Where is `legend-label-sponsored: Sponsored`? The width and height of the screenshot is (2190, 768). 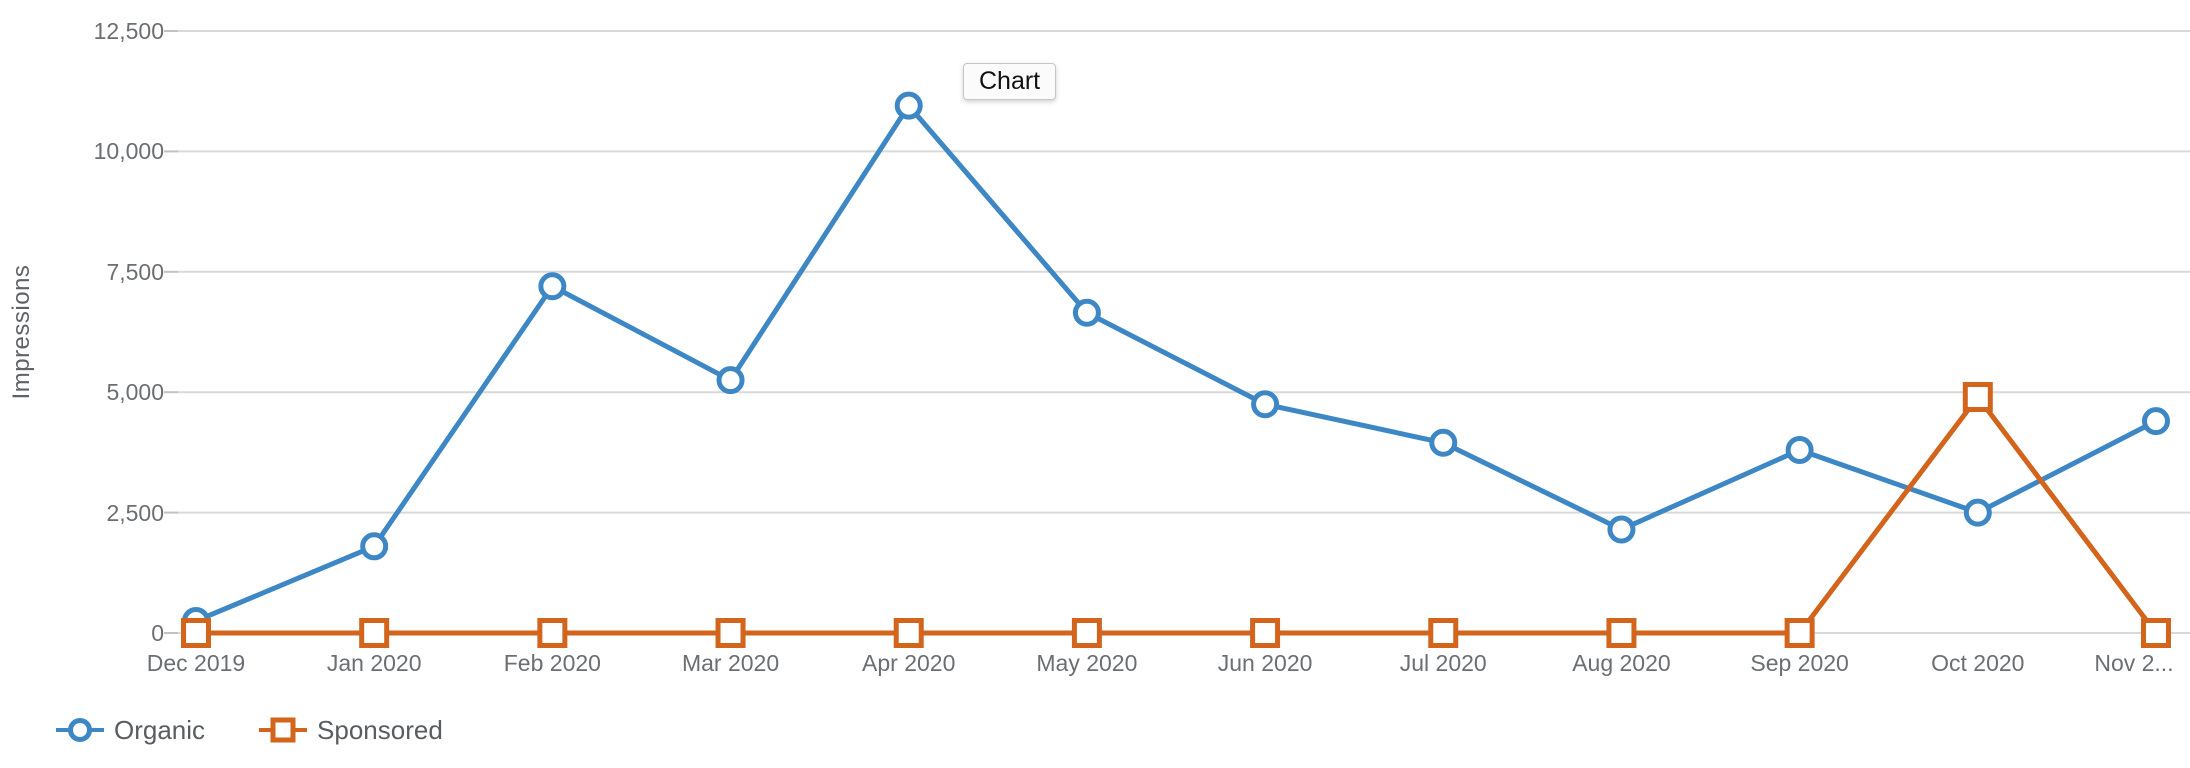
legend-label-sponsored: Sponsored is located at coordinates (380, 729).